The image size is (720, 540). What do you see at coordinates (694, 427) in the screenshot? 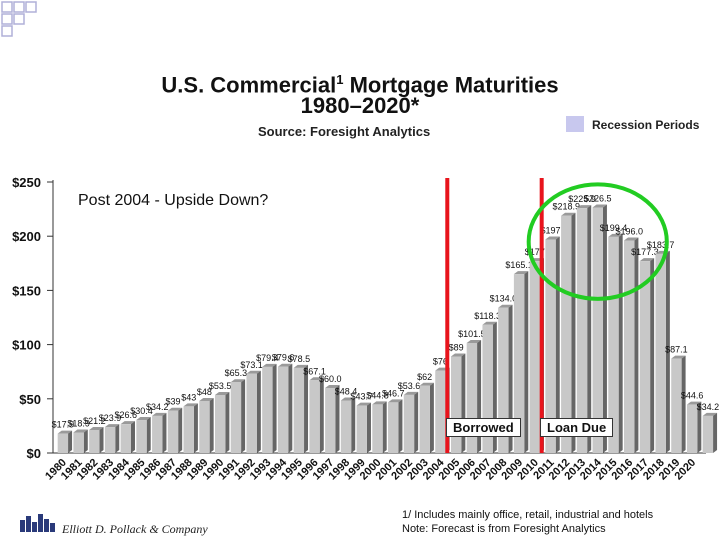
I see `bar-2020` at bounding box center [694, 427].